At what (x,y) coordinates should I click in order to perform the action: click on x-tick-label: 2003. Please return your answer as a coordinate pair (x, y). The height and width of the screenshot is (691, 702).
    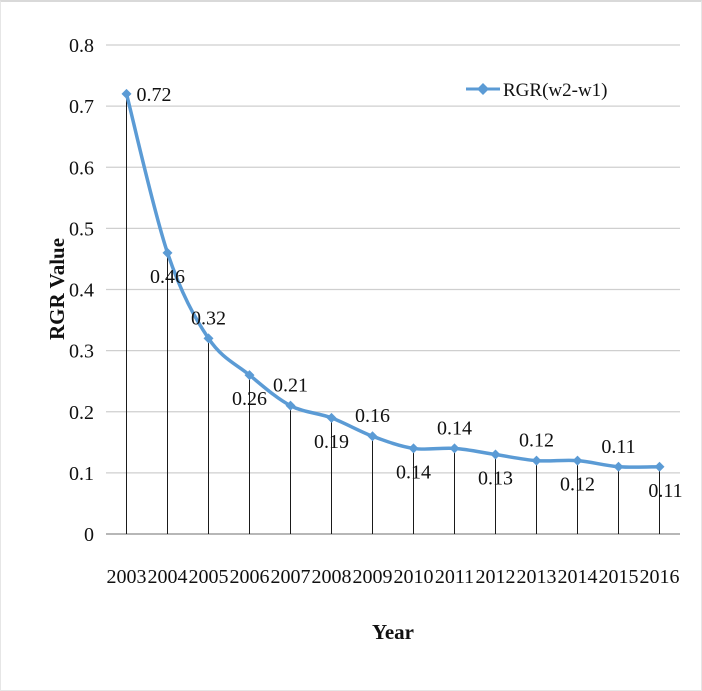
    Looking at the image, I should click on (127, 577).